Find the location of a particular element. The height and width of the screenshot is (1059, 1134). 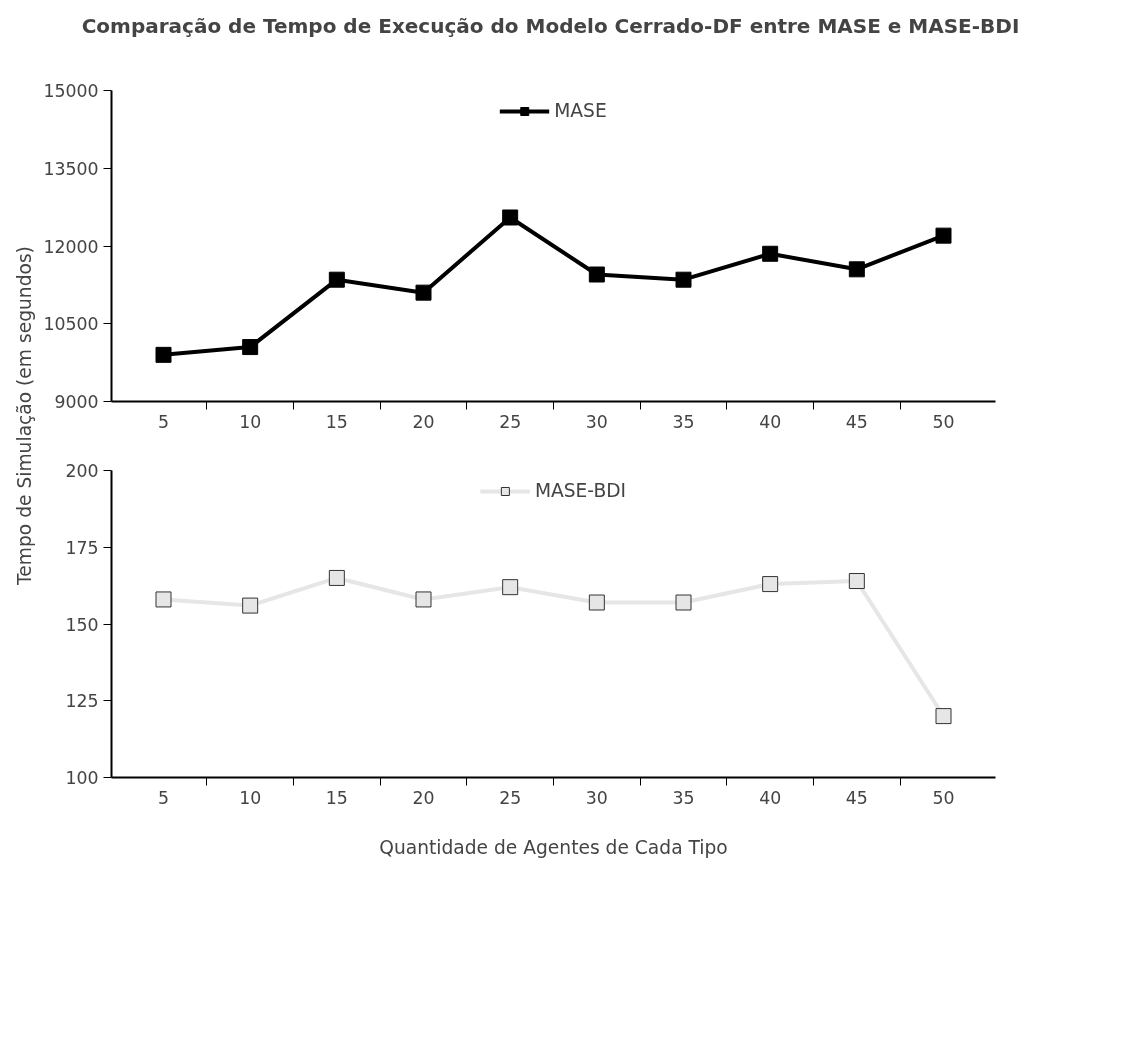

y-tick-label: 15000 is located at coordinates (71, 91).